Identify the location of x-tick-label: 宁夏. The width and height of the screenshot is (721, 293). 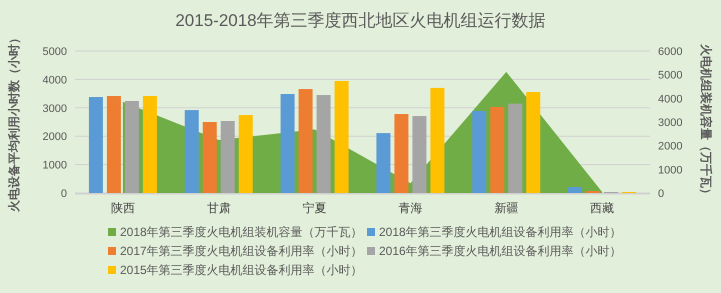
(314, 208).